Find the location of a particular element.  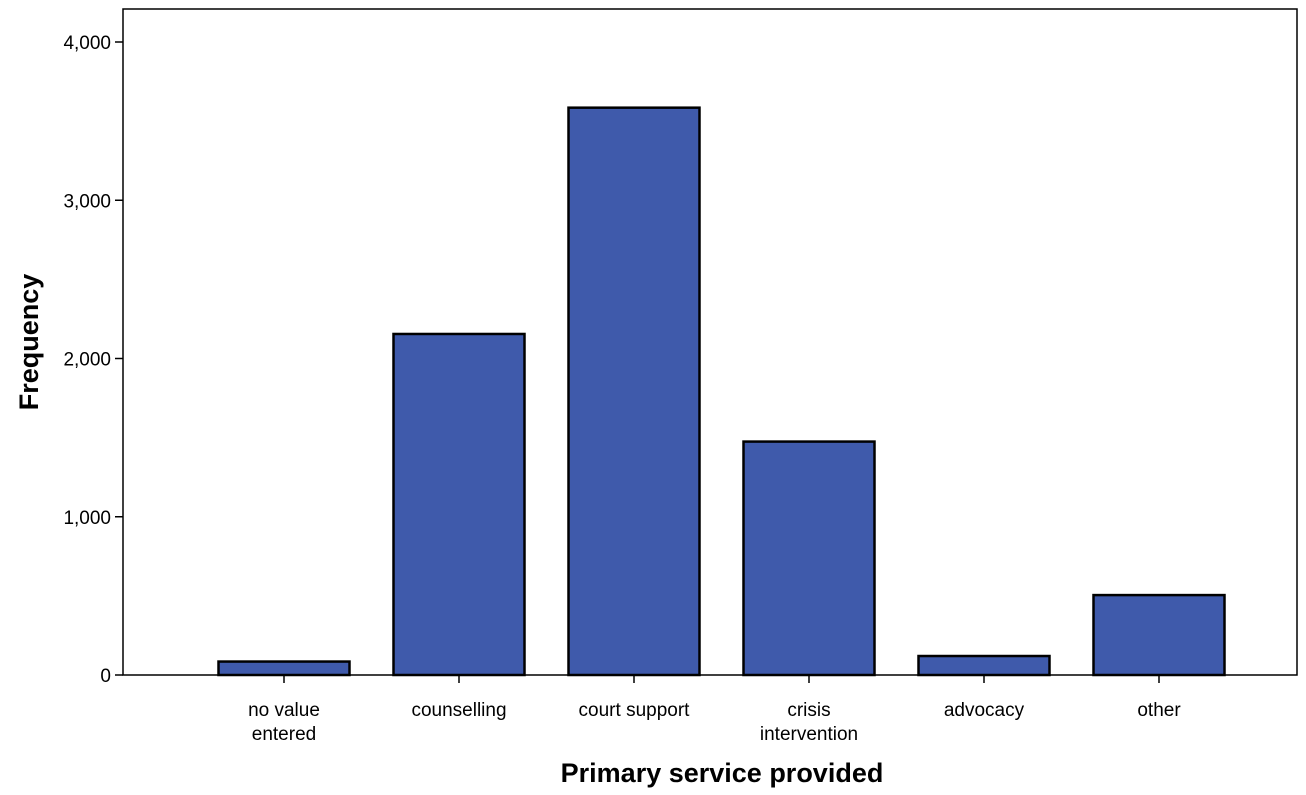

x-tick-label-line: other is located at coordinates (1159, 710).